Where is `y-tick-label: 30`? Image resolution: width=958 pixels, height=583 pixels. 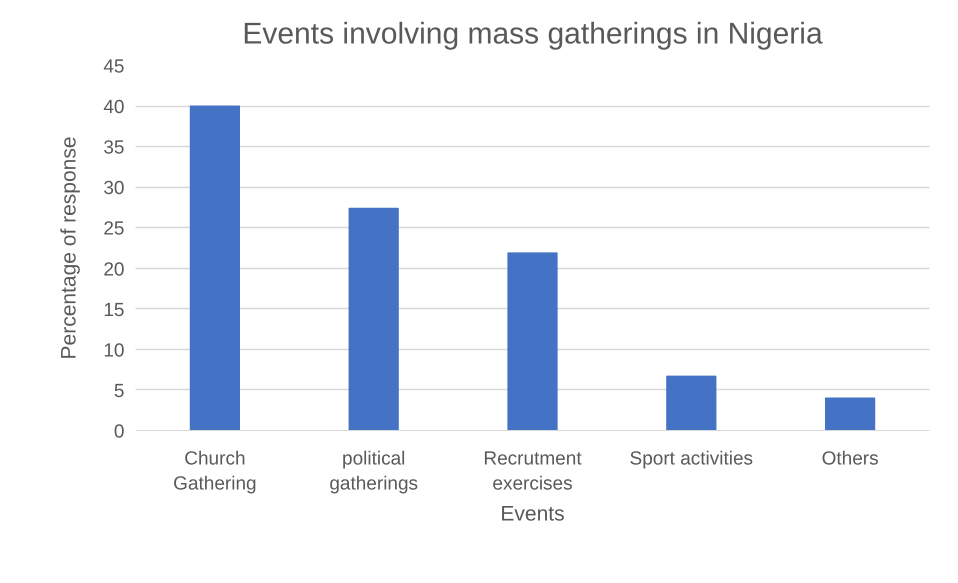
y-tick-label: 30 is located at coordinates (114, 189).